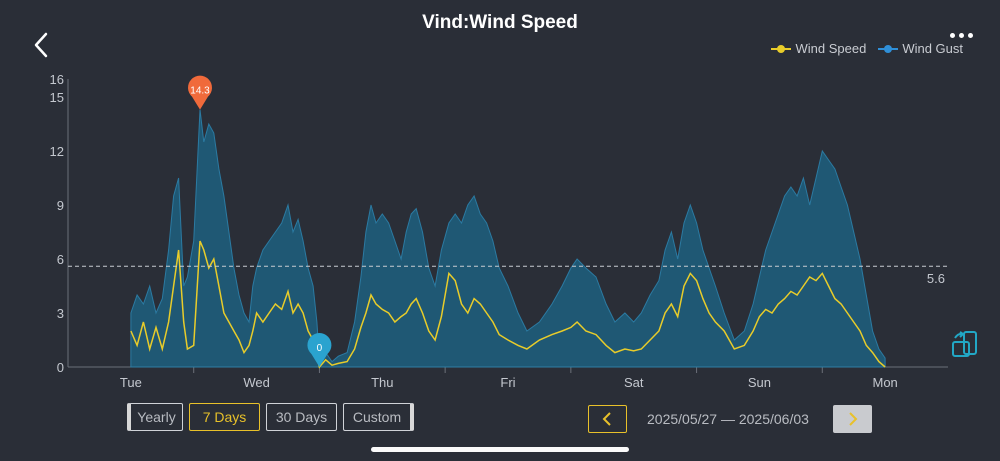 The width and height of the screenshot is (1000, 461). Describe the element at coordinates (301, 417) in the screenshot. I see `range-30days-button: 30 Days` at that location.